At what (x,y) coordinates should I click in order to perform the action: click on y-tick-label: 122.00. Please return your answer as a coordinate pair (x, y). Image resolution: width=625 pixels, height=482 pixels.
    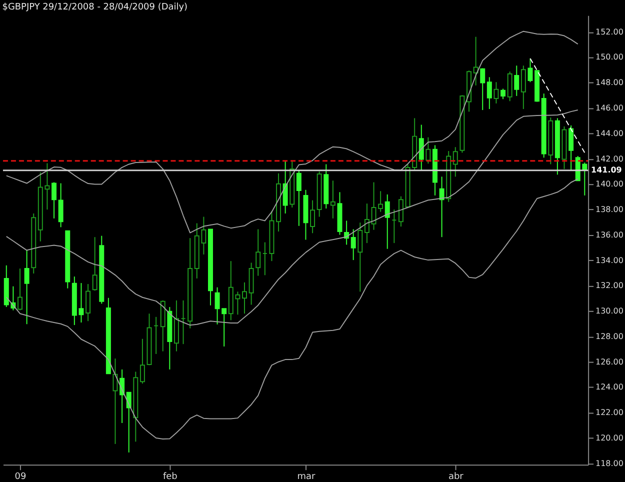
    Looking at the image, I should click on (610, 413).